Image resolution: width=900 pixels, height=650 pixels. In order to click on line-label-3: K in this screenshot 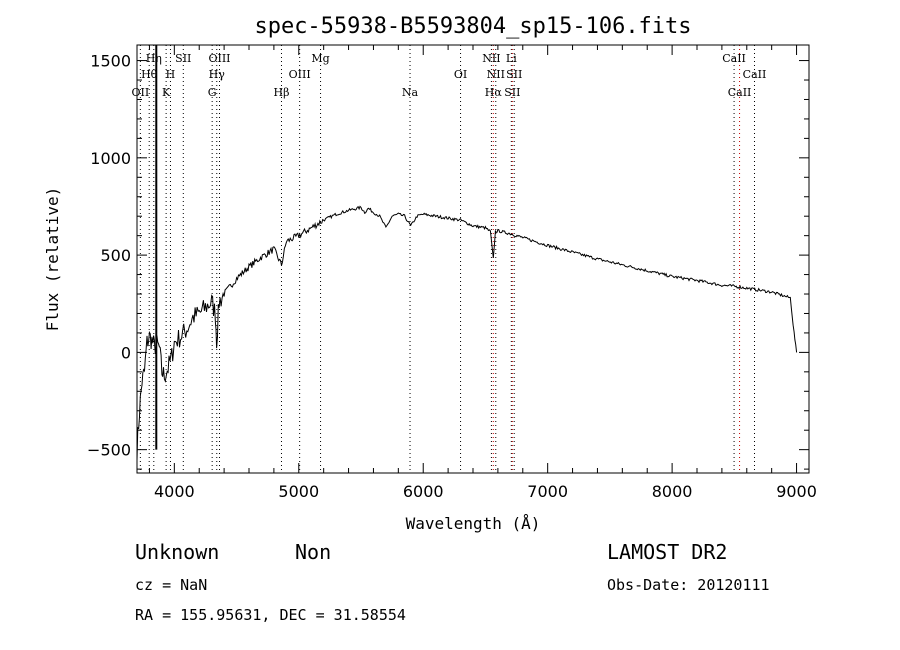, I will do `click(166, 92)`.